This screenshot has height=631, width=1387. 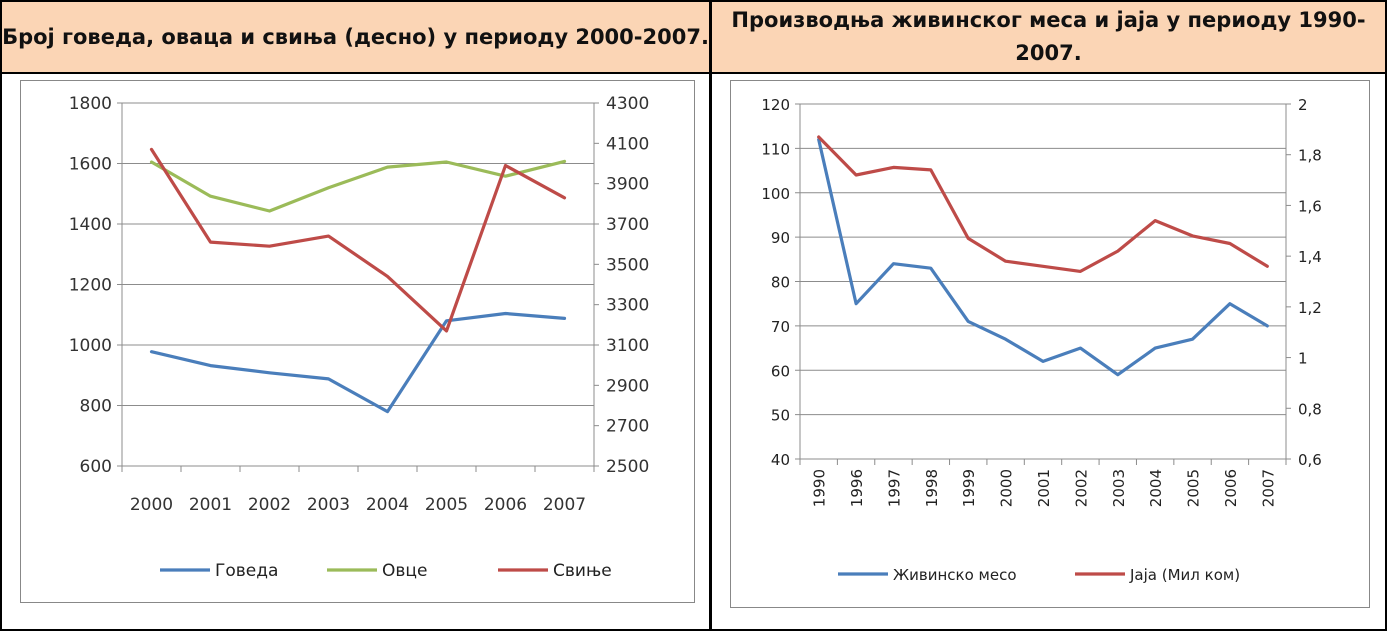 What do you see at coordinates (1184, 575) in the screenshot?
I see `legend-label-2: Јаја (Мил ком)` at bounding box center [1184, 575].